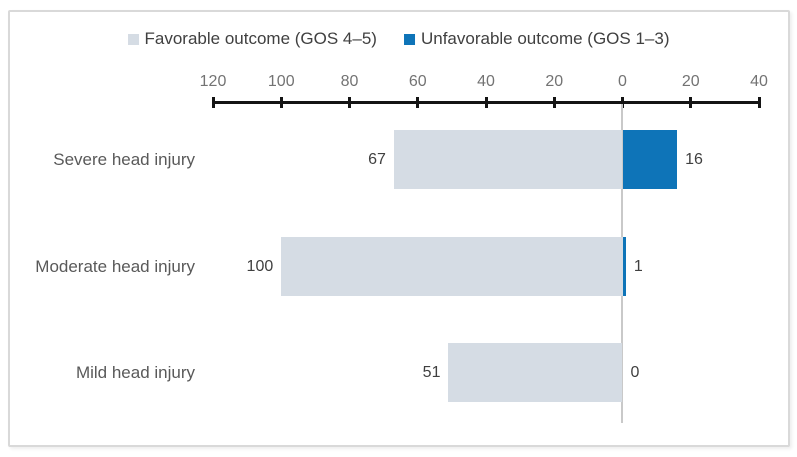 Image resolution: width=797 pixels, height=457 pixels. Describe the element at coordinates (535, 372) in the screenshot. I see `bar-favorable-mild` at that location.